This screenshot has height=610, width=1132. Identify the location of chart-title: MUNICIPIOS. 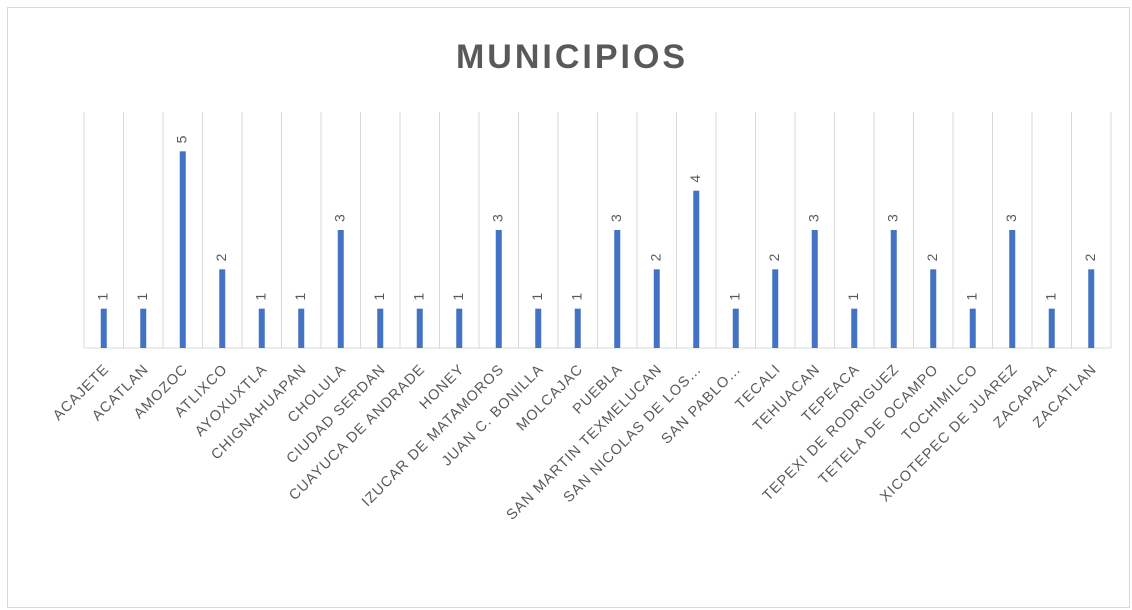
(572, 57).